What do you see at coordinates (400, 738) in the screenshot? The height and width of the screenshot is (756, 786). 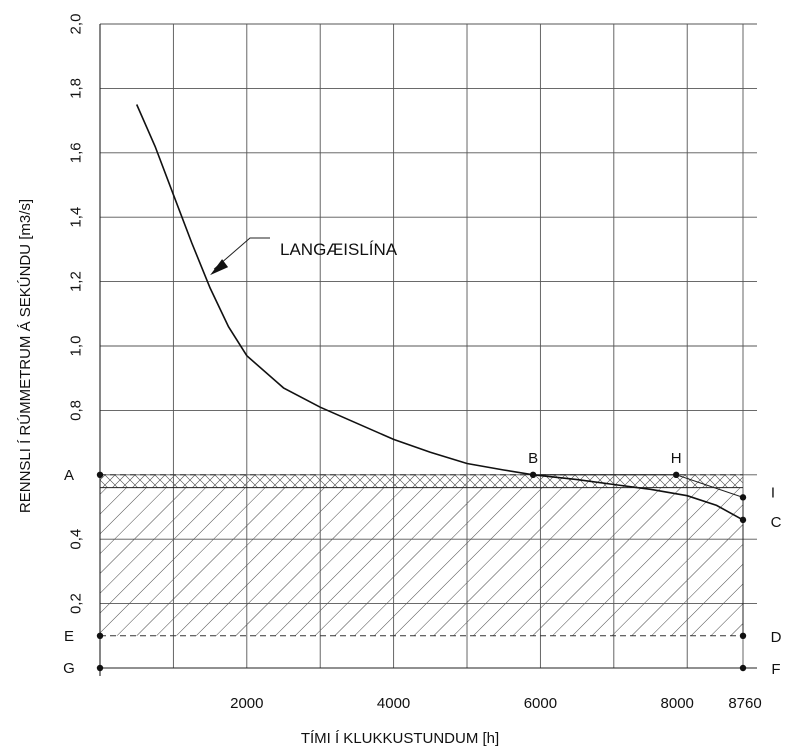 I see `x-axis-title: TÍMI Í KLUKKUSTUNDUM [h]` at bounding box center [400, 738].